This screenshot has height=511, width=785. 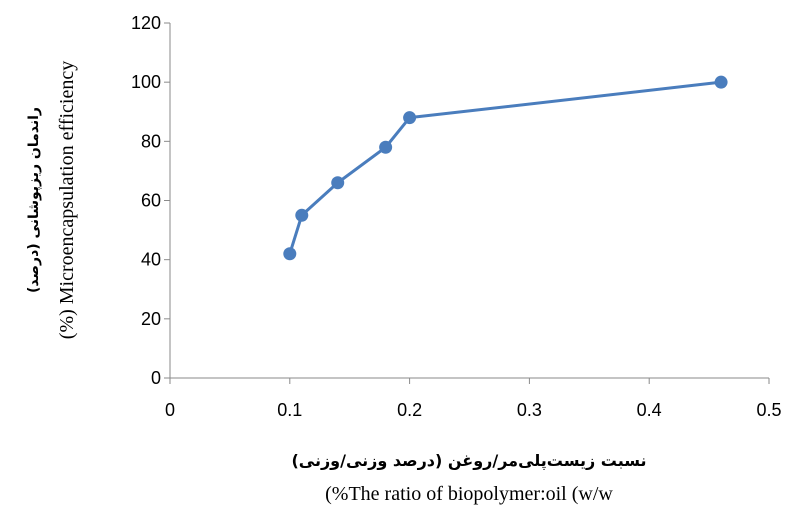 What do you see at coordinates (409, 410) in the screenshot?
I see `x-tick-label: 0.2` at bounding box center [409, 410].